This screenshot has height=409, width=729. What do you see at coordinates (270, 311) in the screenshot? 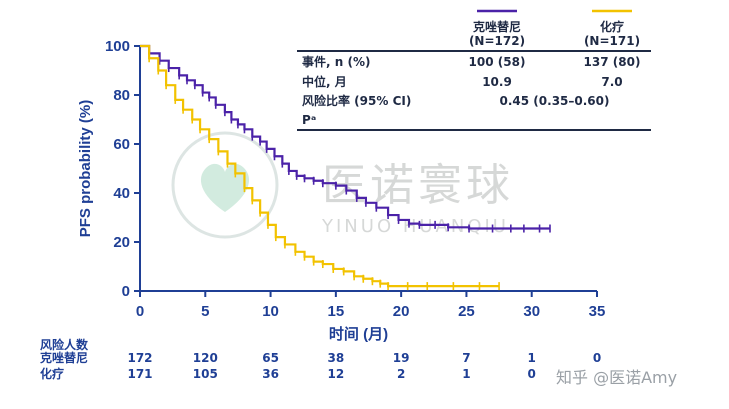
I see `x-tick-label: 10` at bounding box center [270, 311].